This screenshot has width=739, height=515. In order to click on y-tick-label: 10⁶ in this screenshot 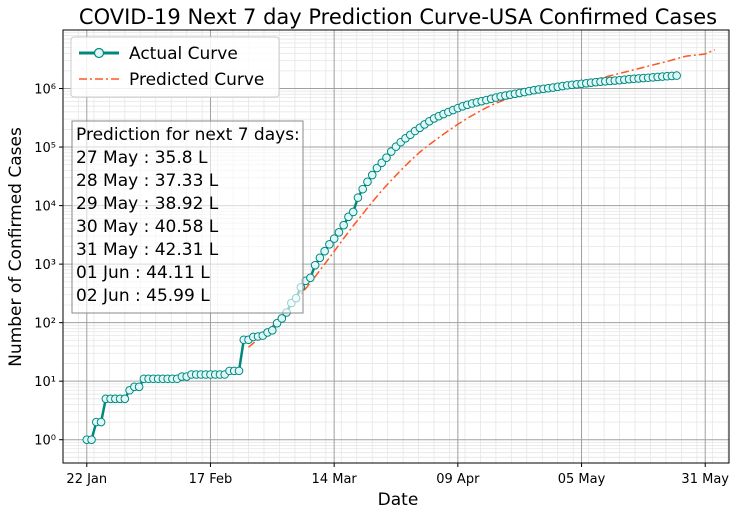, I will do `click(45, 90)`.